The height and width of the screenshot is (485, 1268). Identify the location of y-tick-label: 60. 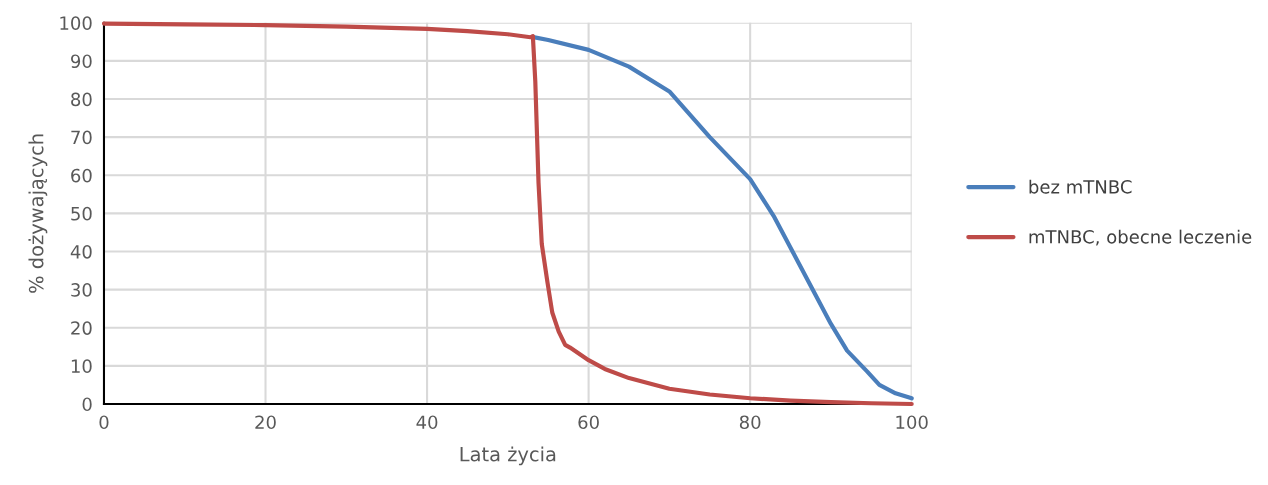
(81, 175).